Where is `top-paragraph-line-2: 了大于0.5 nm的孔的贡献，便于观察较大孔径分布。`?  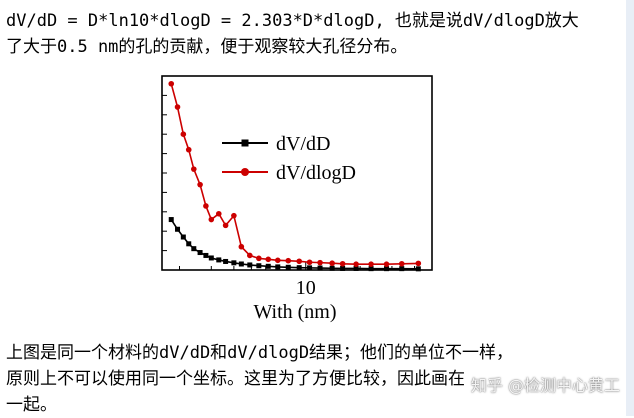 top-paragraph-line-2: 了大于0.5 nm的孔的贡献，便于观察较大孔径分布。 is located at coordinates (207, 47).